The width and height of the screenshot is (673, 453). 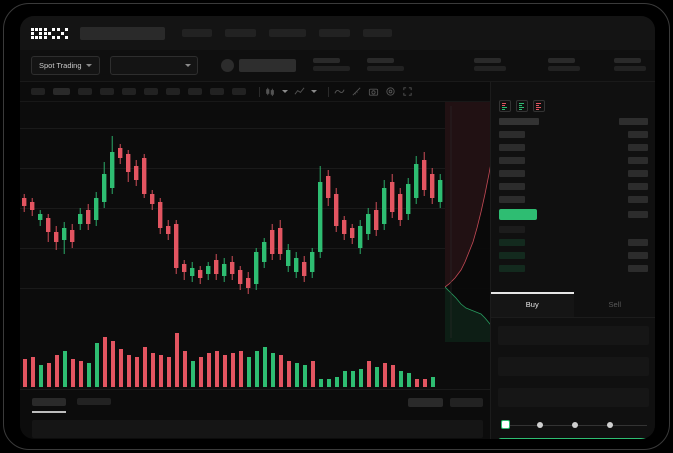 What do you see at coordinates (638, 214) in the screenshot?
I see `orderbook-last-size` at bounding box center [638, 214].